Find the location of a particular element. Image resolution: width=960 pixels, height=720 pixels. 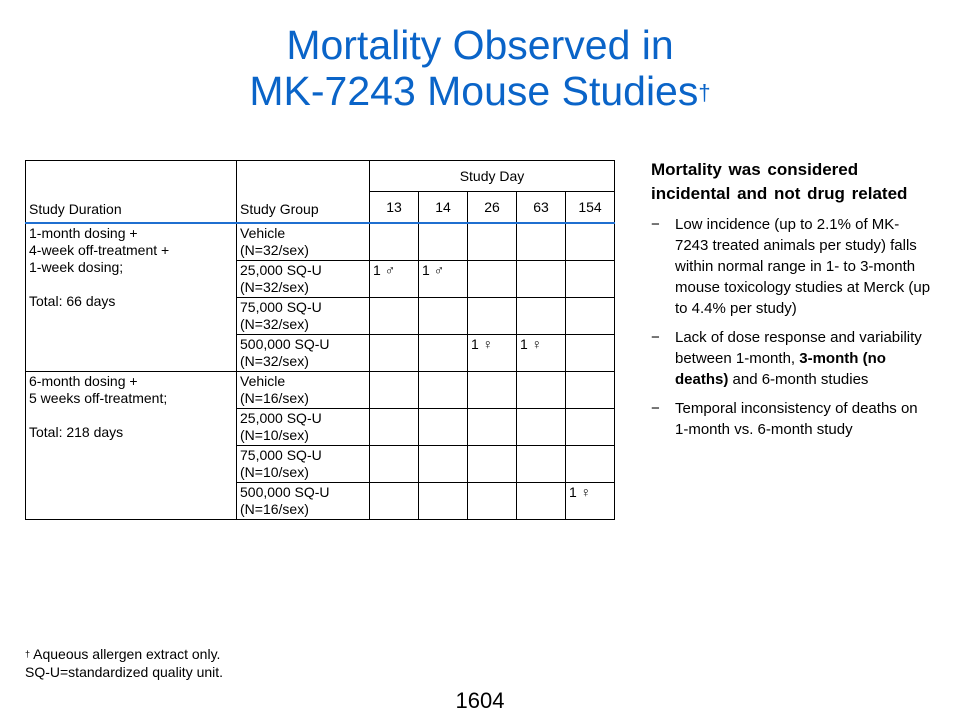

footnote-line-1-text: Aqueous allergen extract only. is located at coordinates (125, 654).